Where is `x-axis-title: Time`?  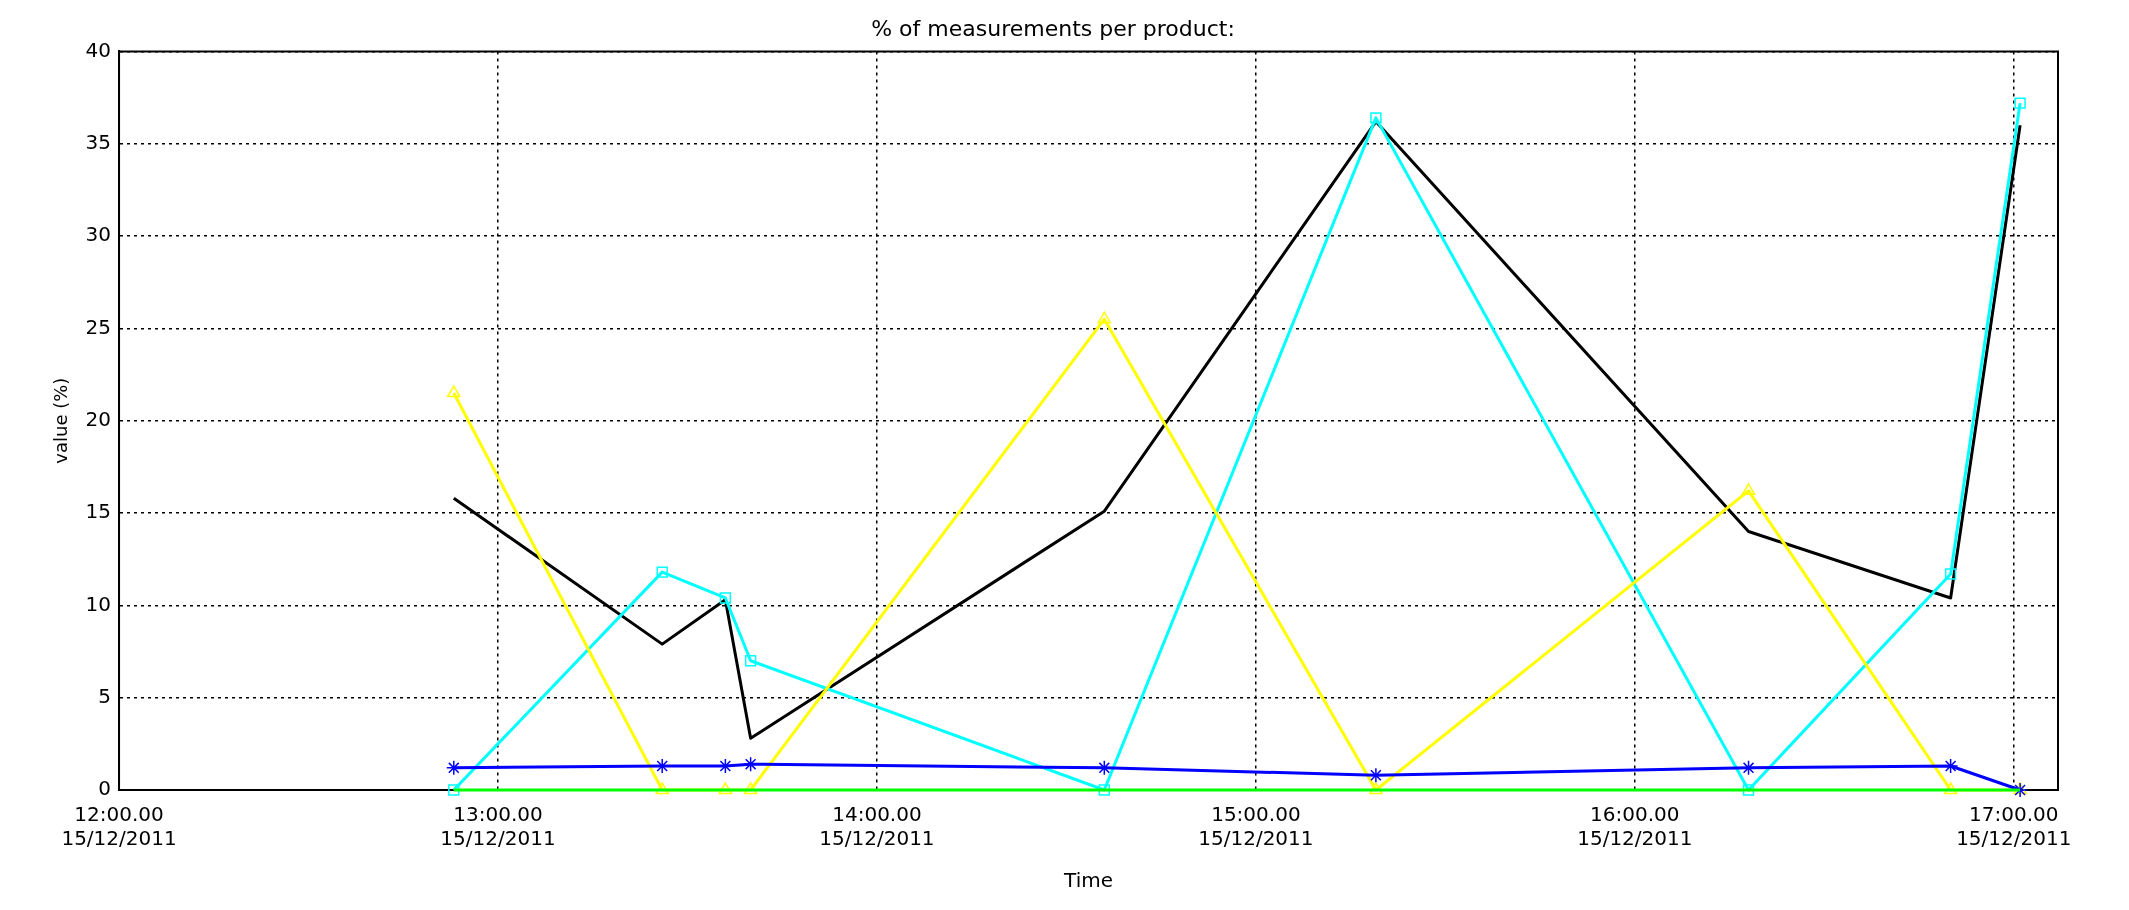 x-axis-title: Time is located at coordinates (1088, 880).